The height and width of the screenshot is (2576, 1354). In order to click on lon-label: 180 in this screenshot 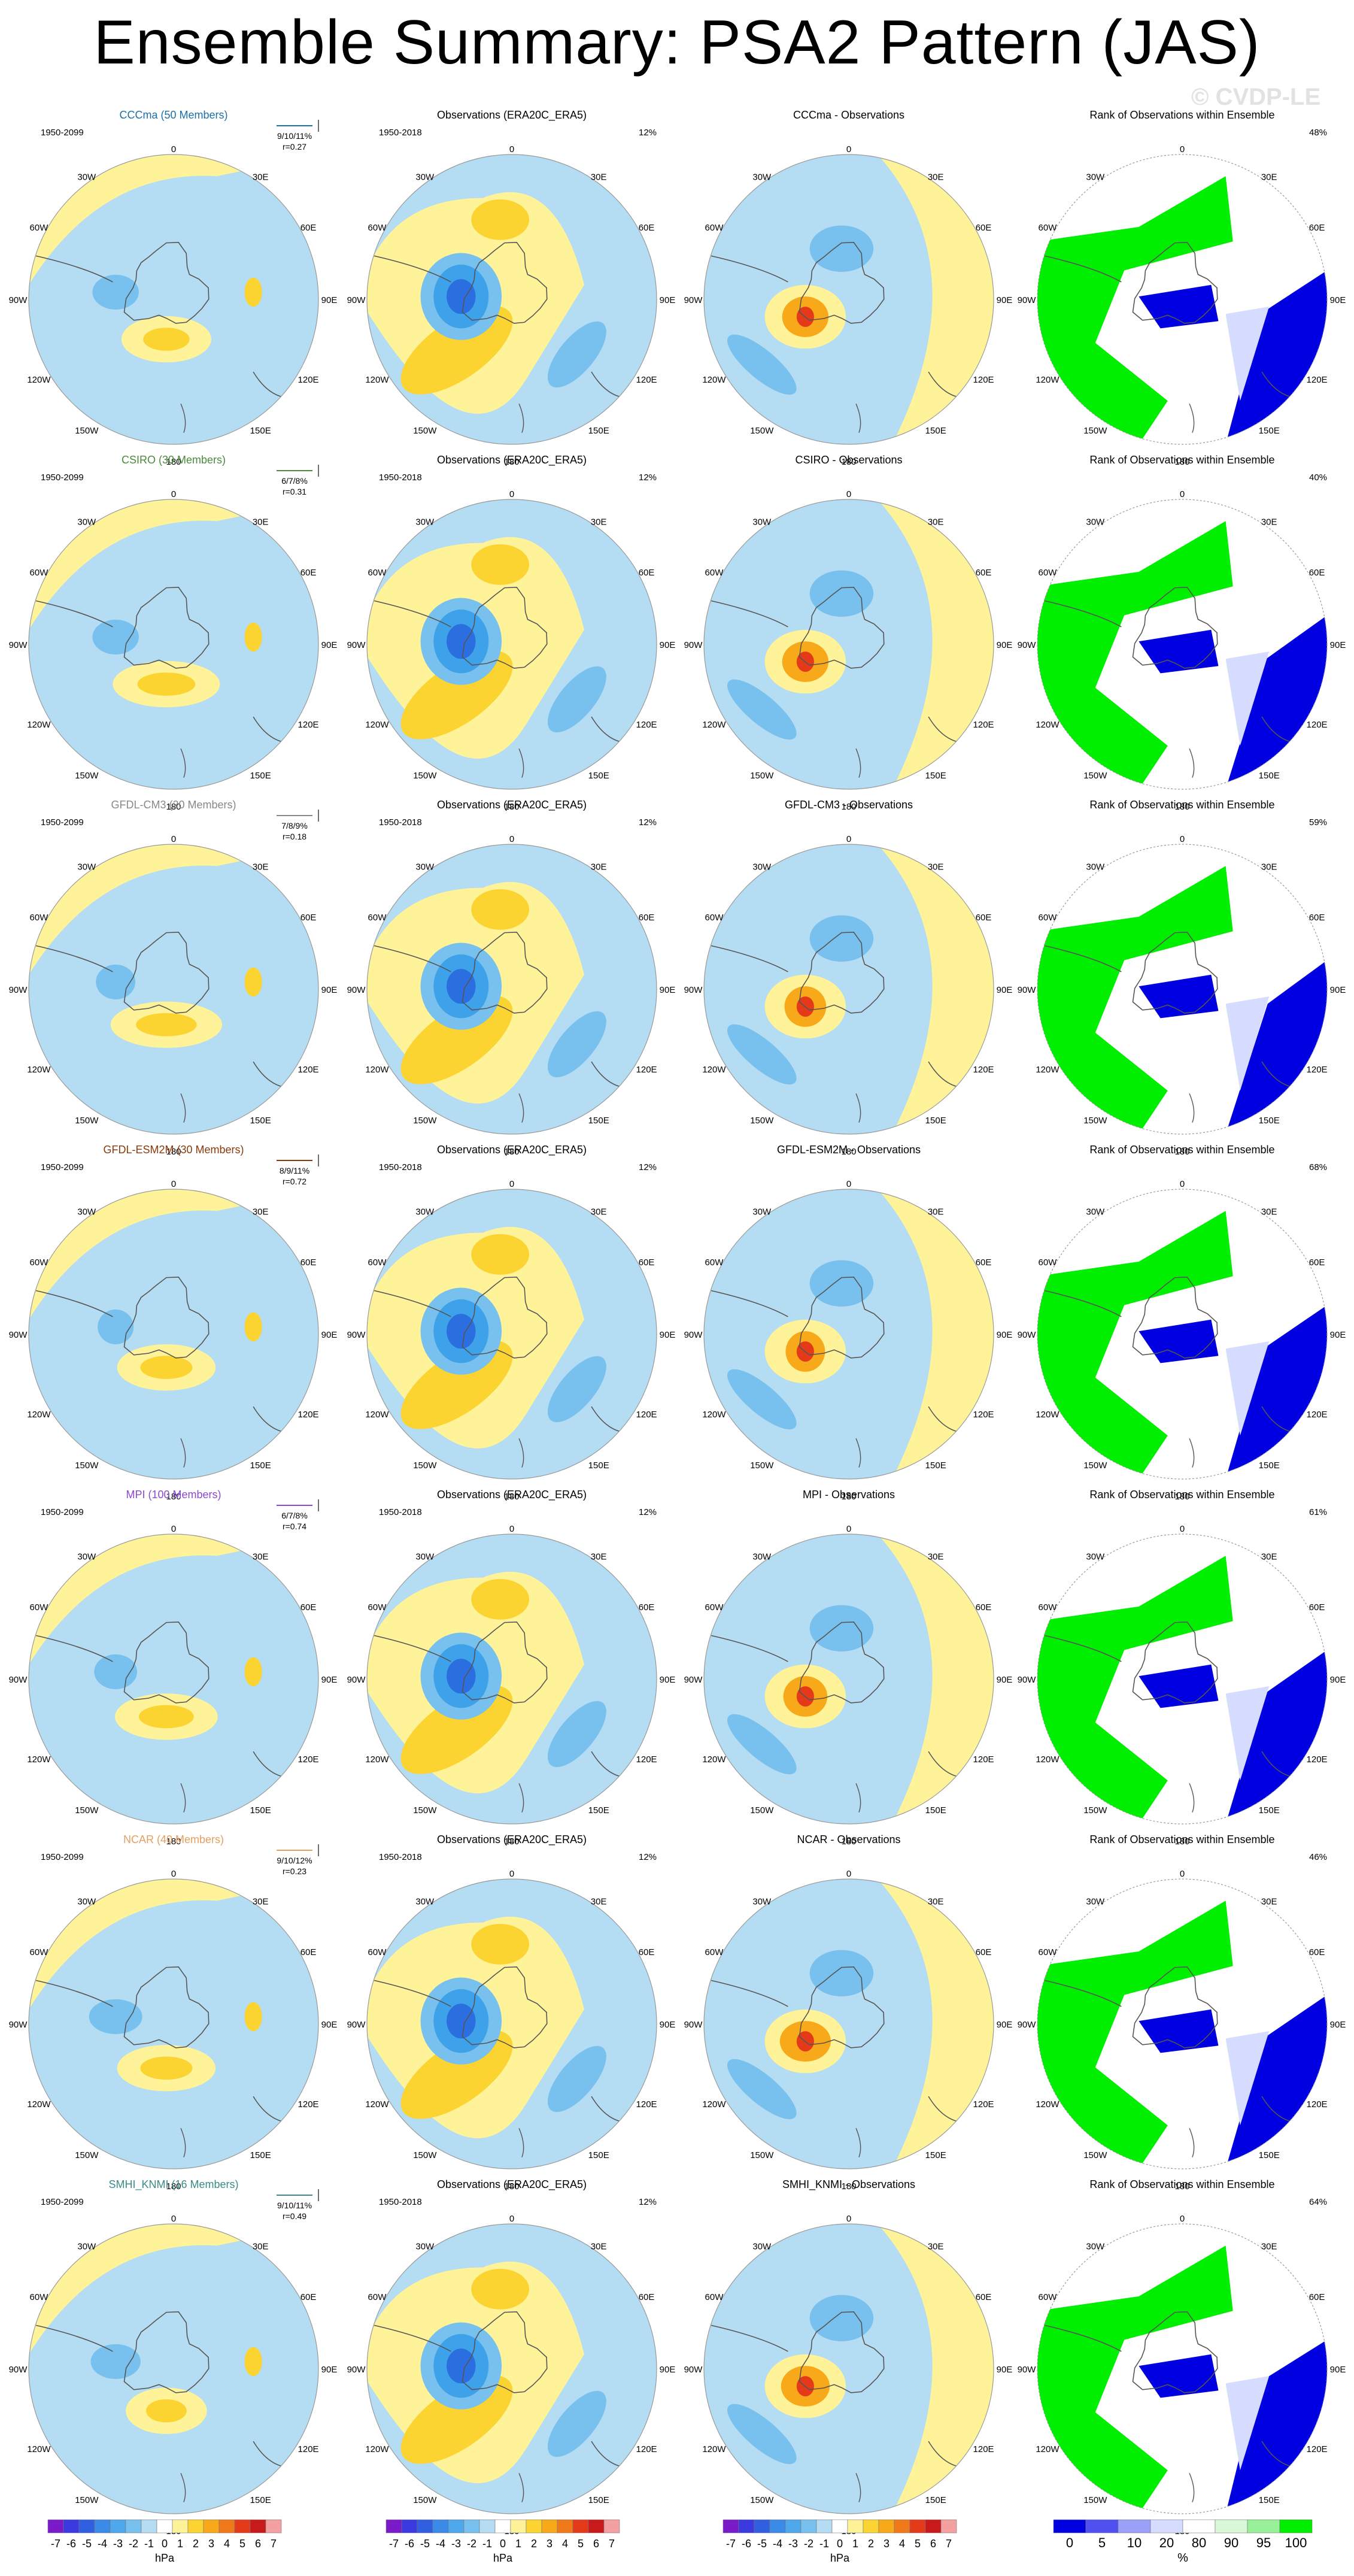, I will do `click(173, 1841)`.